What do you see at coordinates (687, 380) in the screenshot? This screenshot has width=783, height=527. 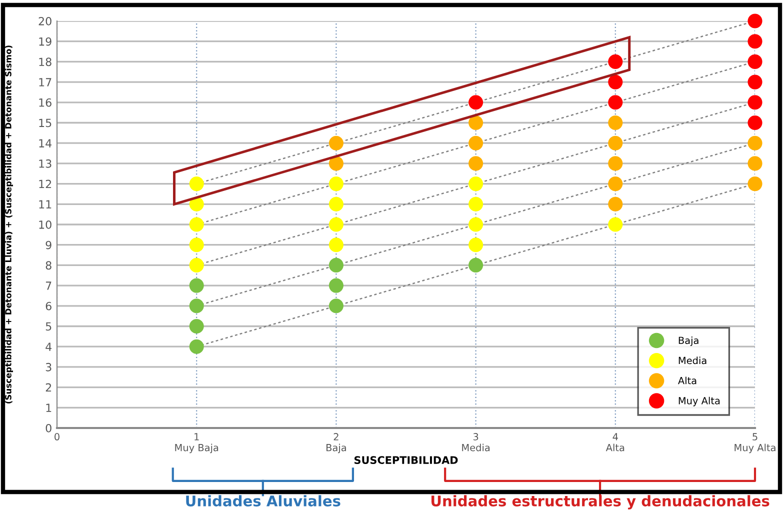 I see `legend-label: Alta` at bounding box center [687, 380].